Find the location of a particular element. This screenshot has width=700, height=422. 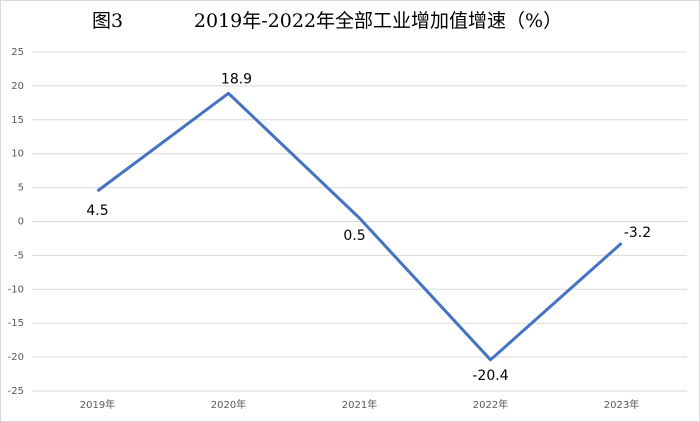

data-label: -20.4 is located at coordinates (490, 376).